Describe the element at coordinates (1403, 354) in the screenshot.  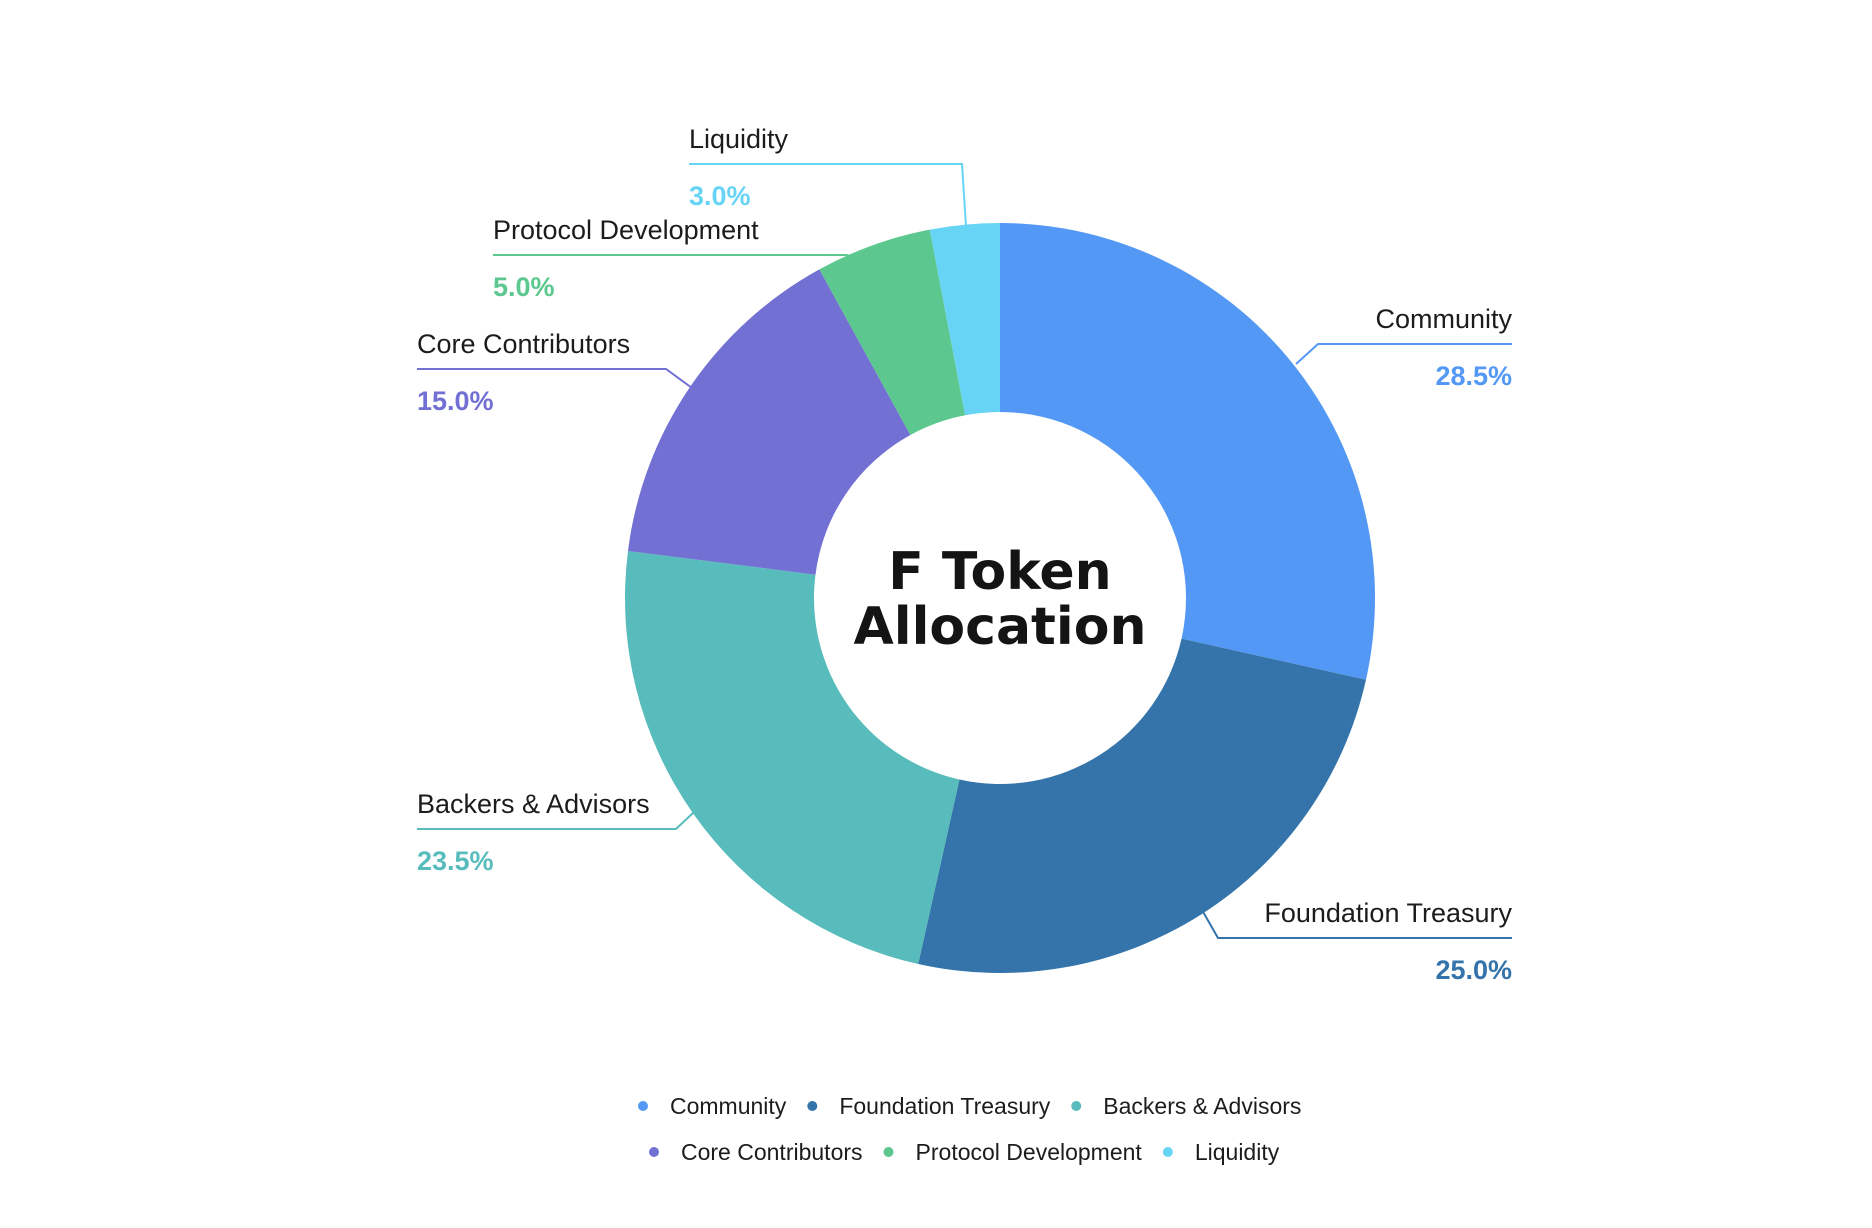
I see `leader-line-community` at that location.